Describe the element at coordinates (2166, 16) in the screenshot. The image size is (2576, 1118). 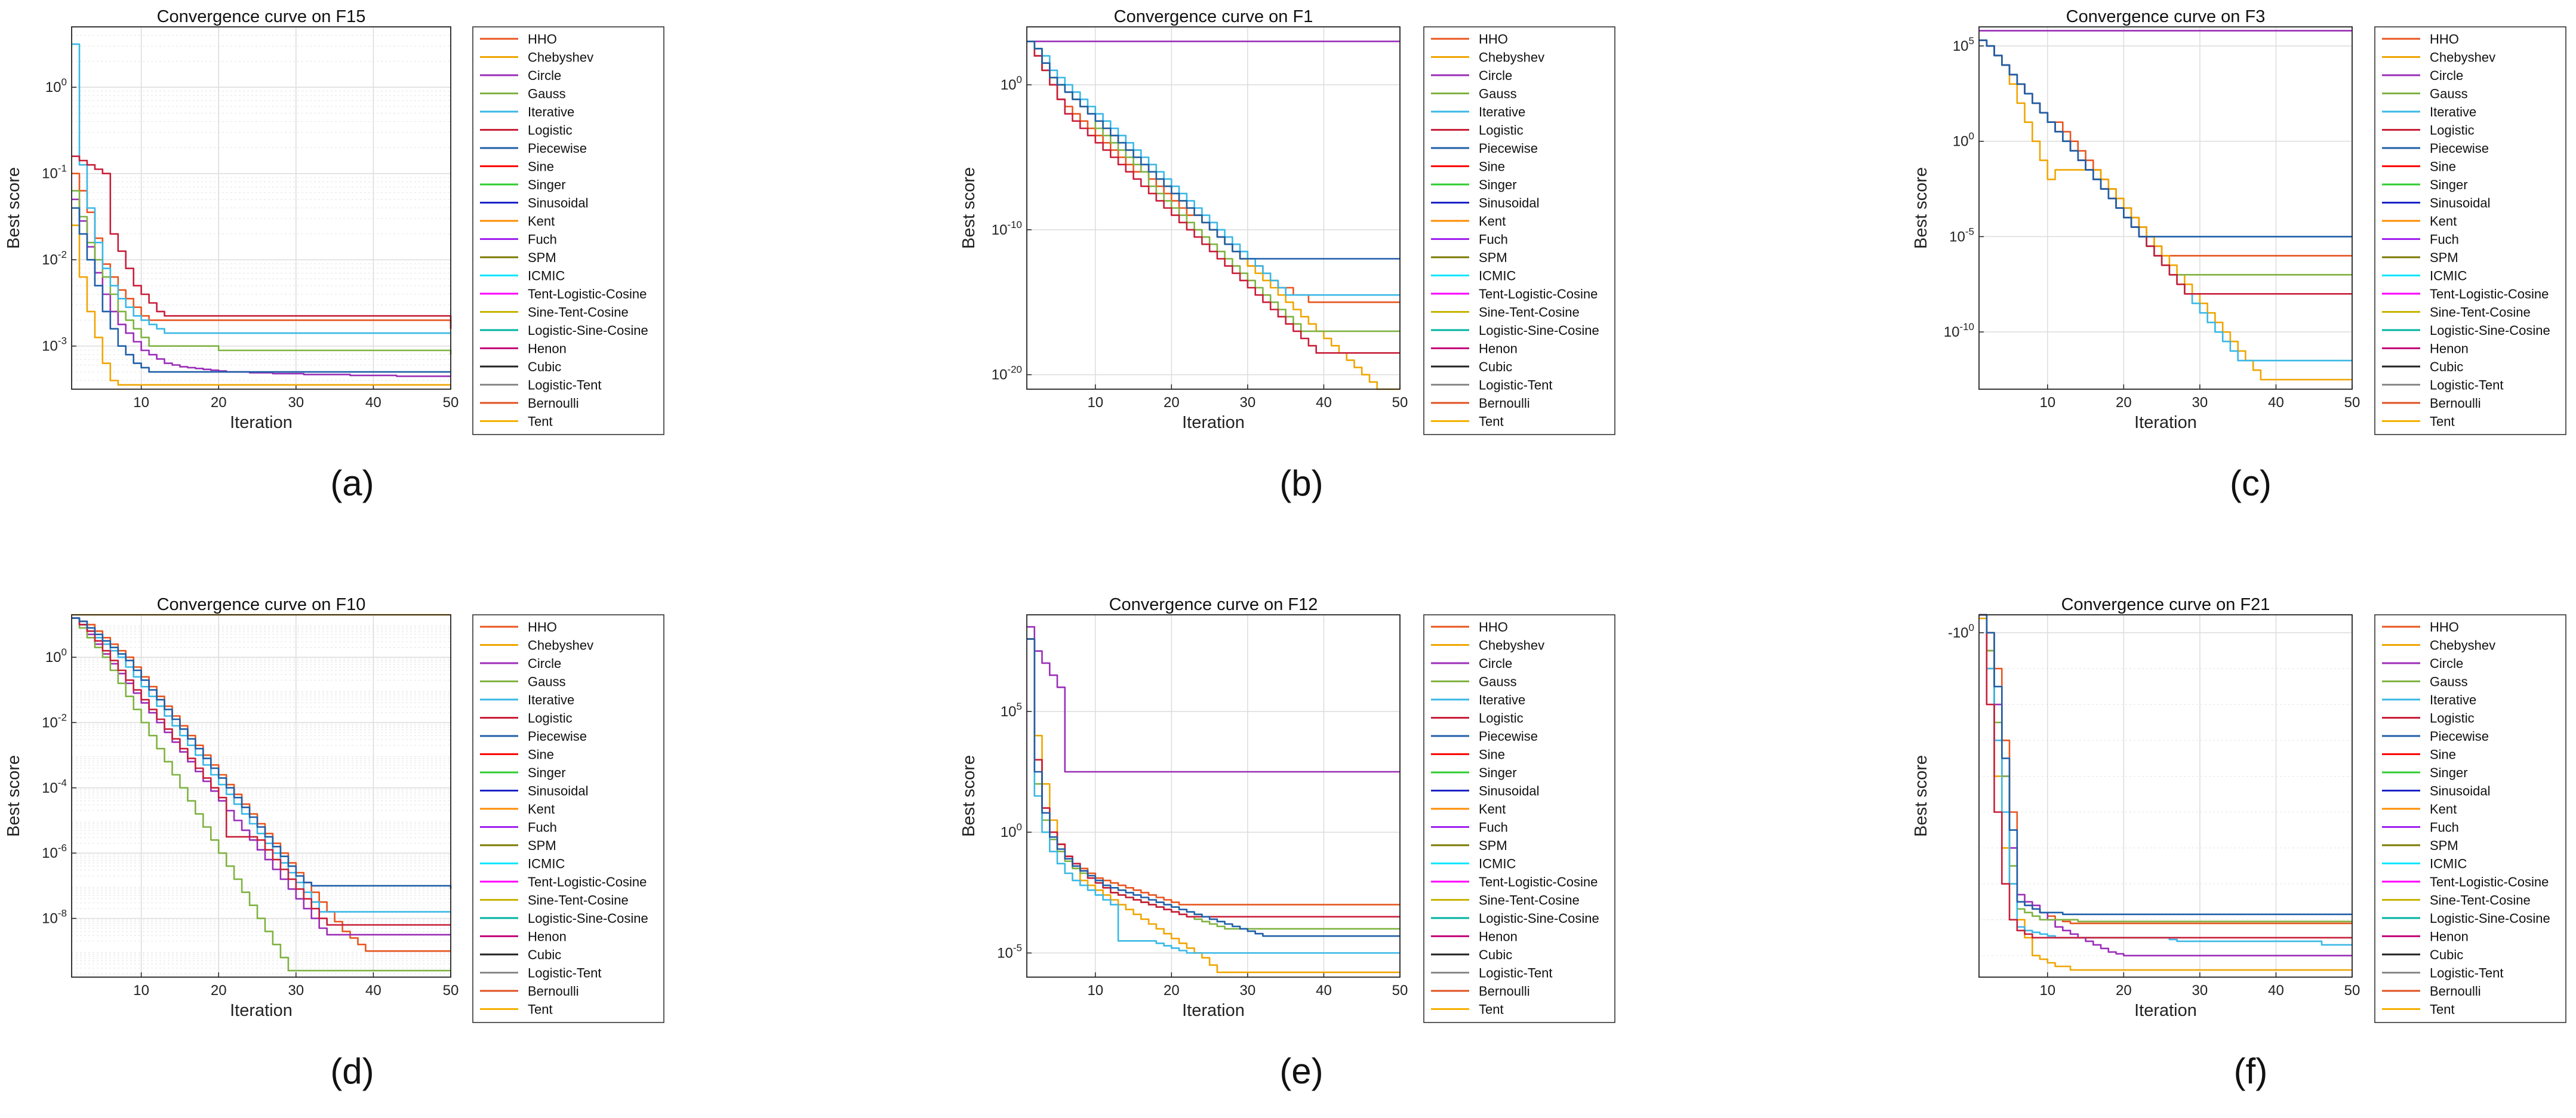
I see `chart-title: Convergence curve on F3` at that location.